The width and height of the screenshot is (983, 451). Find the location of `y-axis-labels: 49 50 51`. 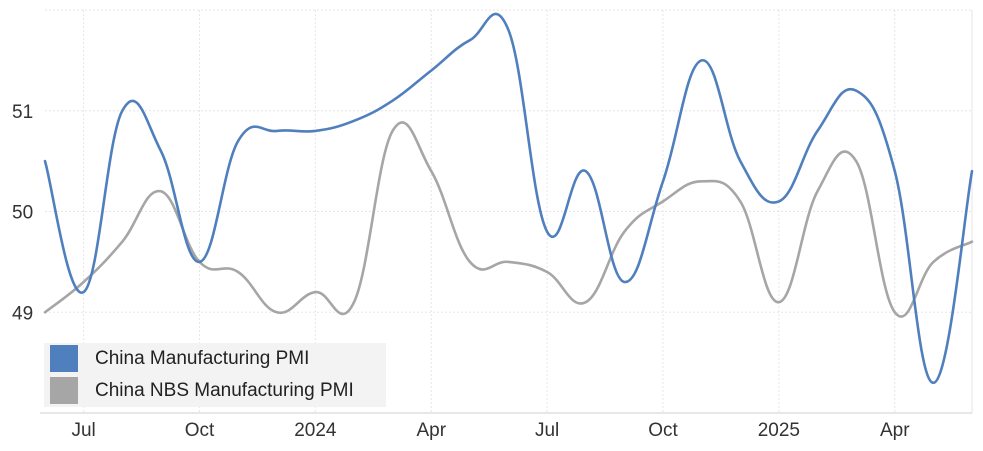

y-axis-labels: 49 50 51 is located at coordinates (22, 213).